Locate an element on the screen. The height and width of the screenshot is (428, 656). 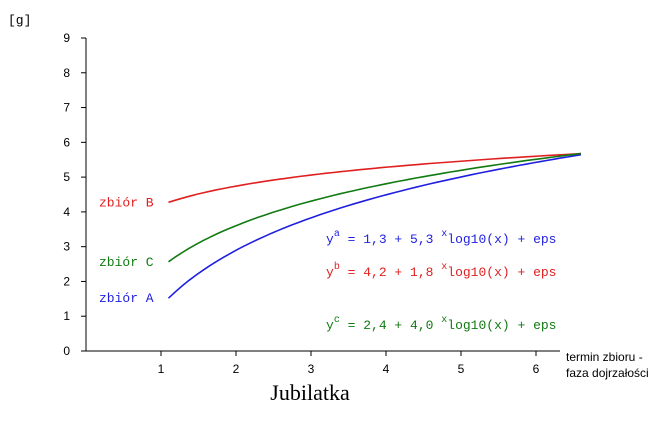
y-tick-label-4: 4 is located at coordinates (66, 212).